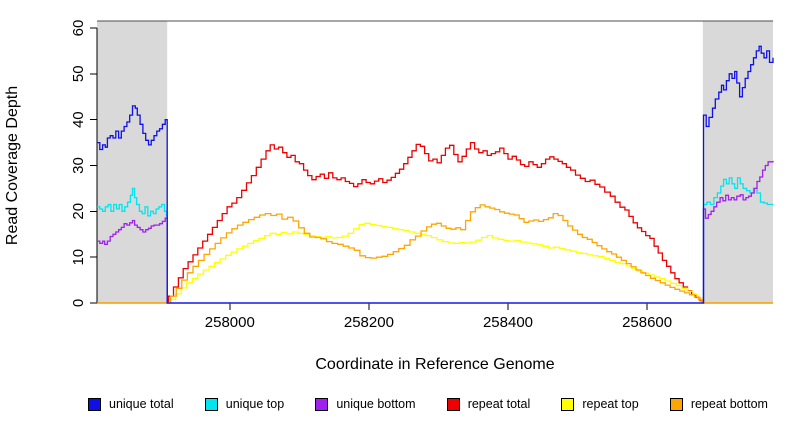 This screenshot has width=792, height=432. I want to click on legend-item-repeat-total: repeat total, so click(488, 404).